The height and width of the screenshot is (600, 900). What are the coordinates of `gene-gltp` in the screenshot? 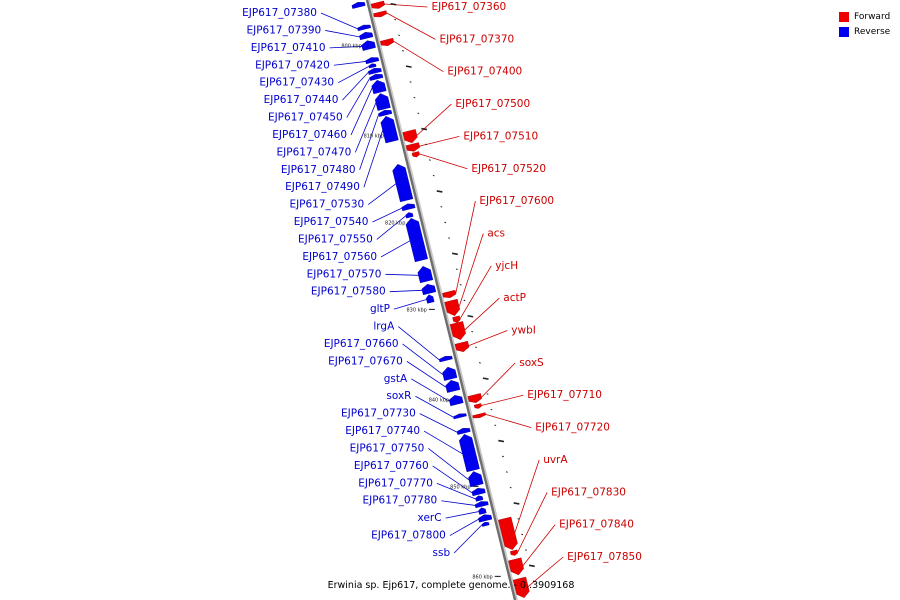 It's located at (430, 299).